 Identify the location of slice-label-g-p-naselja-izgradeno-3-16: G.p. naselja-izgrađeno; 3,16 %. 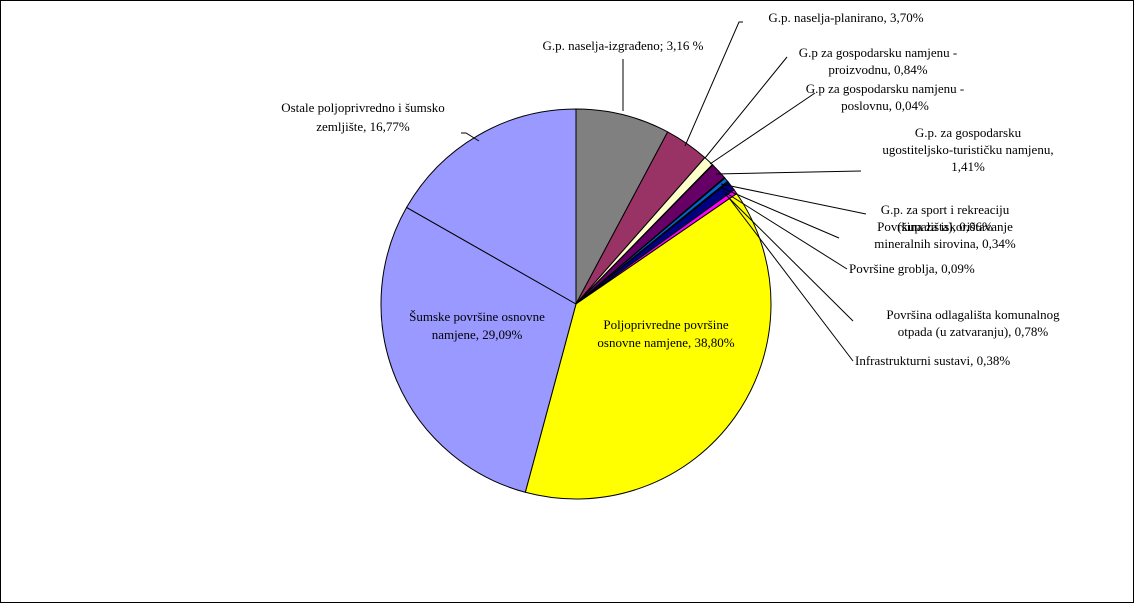
(622, 45).